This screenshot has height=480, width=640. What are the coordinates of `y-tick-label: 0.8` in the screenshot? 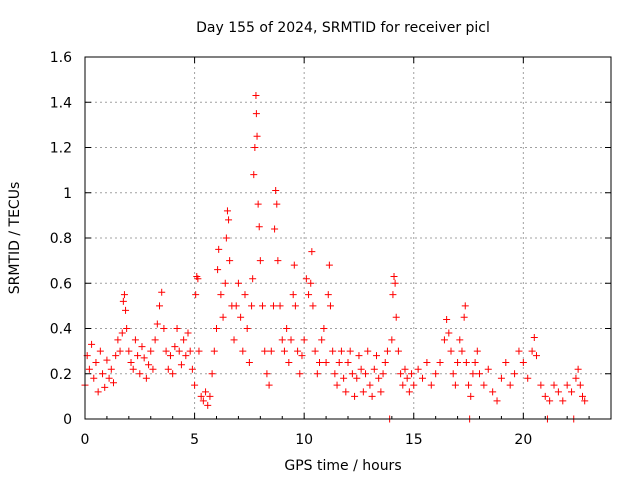 It's located at (61, 239).